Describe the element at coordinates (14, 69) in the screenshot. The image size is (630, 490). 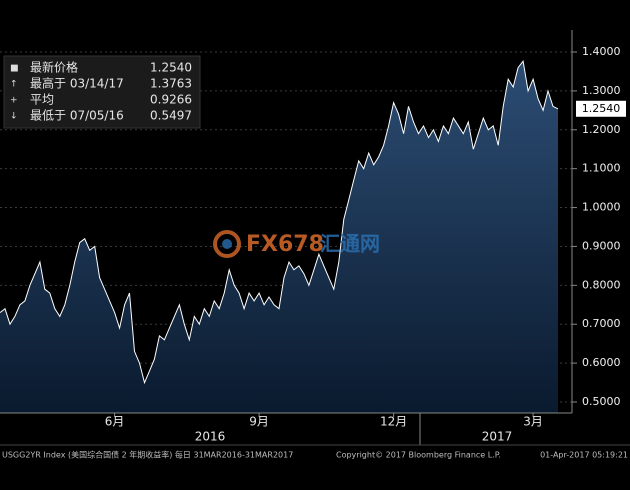
I see `summary-icon: ■` at that location.